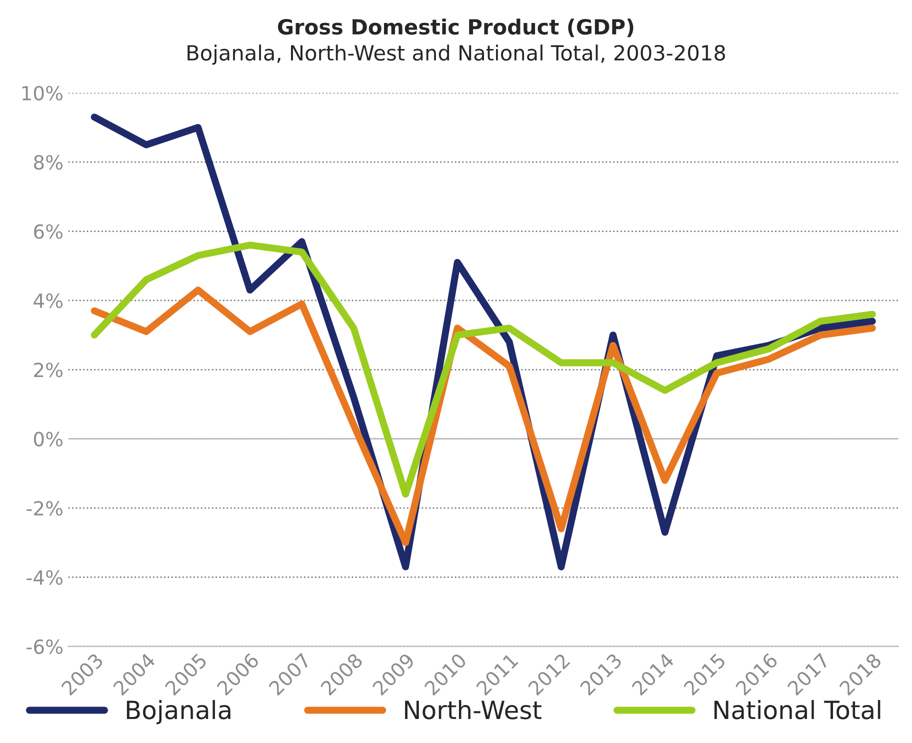 This screenshot has width=912, height=743. Describe the element at coordinates (797, 710) in the screenshot. I see `legend-label: National Total` at that location.